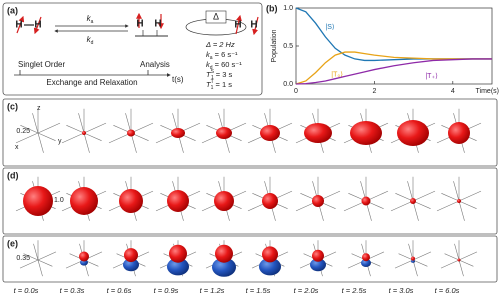 Image resolution: width=500 pixels, height=299 pixels. I want to click on y-tick-label: 1.0, so click(288, 8).